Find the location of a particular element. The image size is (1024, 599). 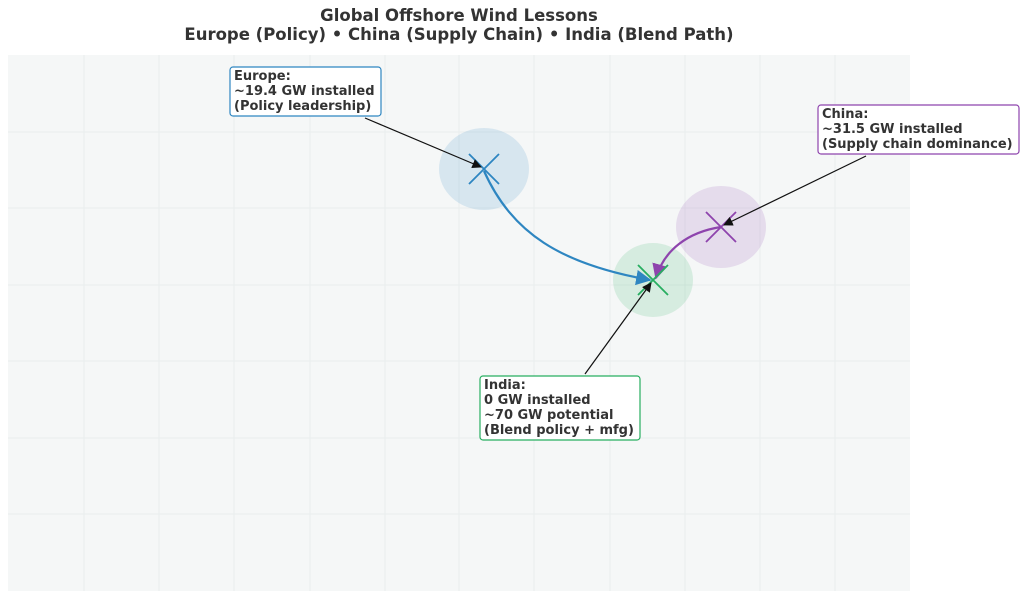

europe-marker is located at coordinates (484, 169).